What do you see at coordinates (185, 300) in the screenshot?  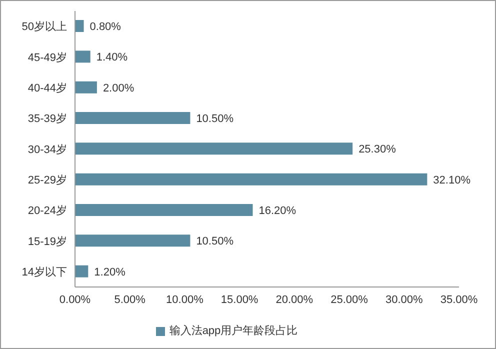 I see `x-tick-label: 10.00%` at bounding box center [185, 300].